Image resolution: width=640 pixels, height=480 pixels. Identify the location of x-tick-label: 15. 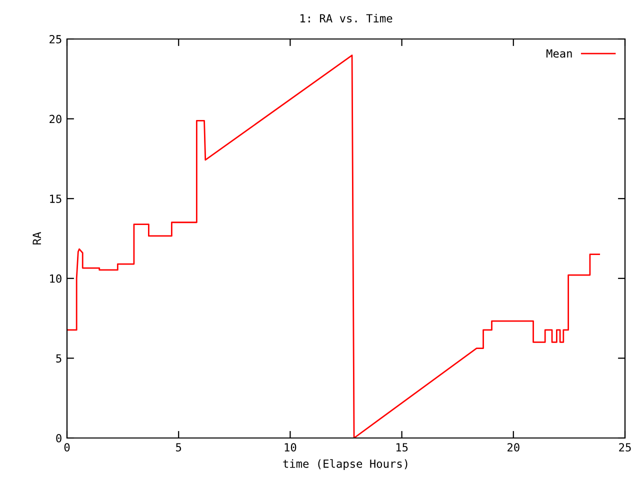
(402, 447).